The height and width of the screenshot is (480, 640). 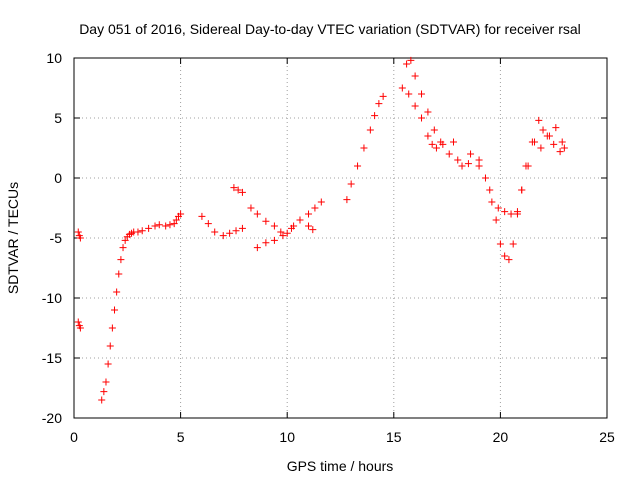 I want to click on series-i, so click(x=482, y=174).